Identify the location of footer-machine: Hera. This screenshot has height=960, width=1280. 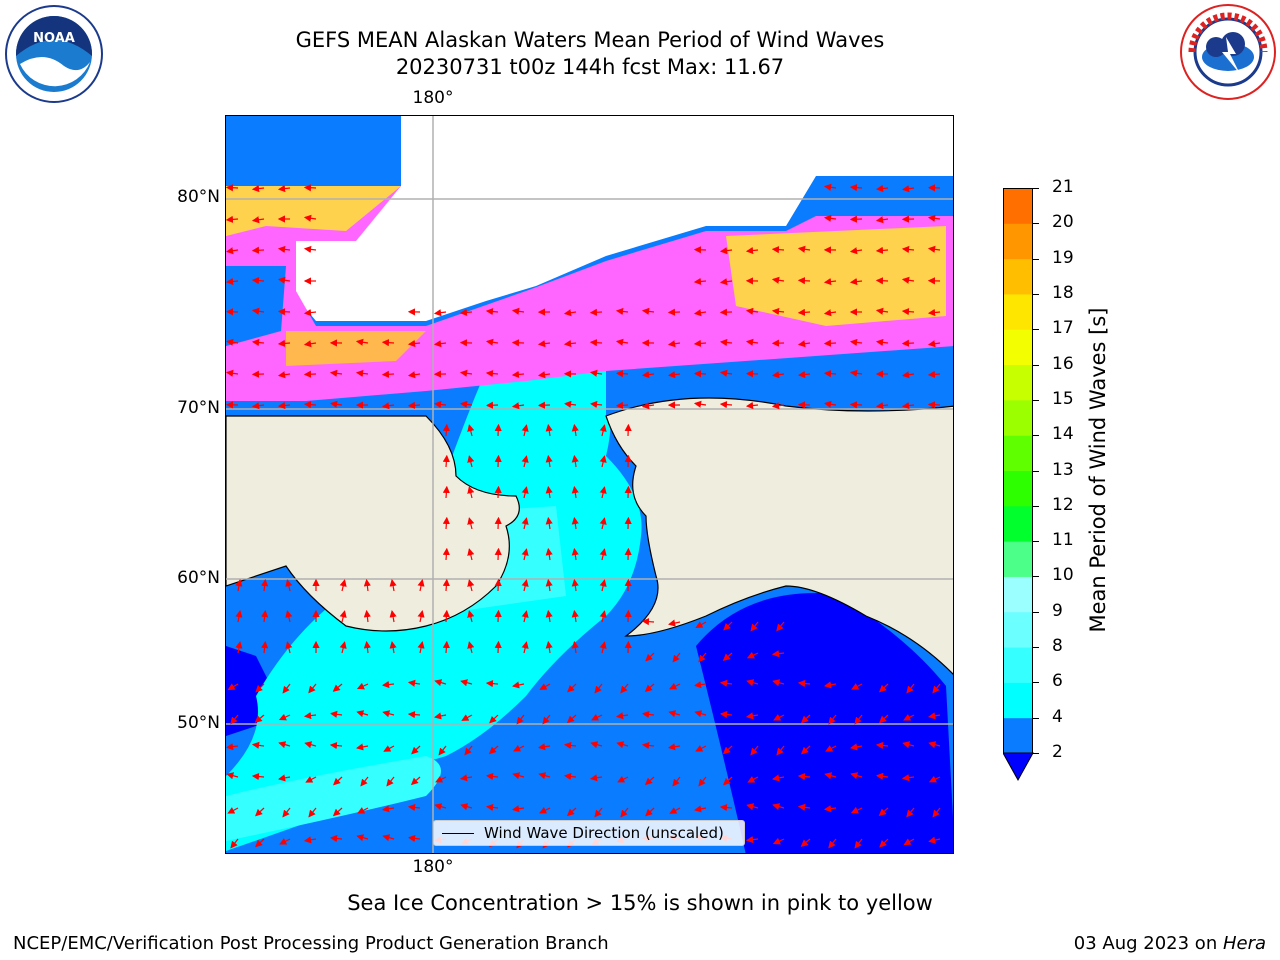
(1244, 943).